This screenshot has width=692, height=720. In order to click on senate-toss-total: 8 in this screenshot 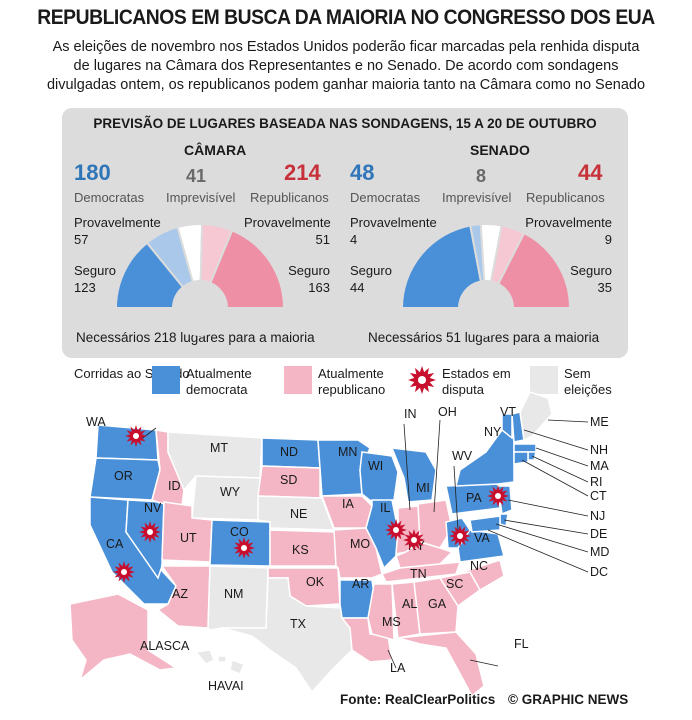, I will do `click(481, 176)`.